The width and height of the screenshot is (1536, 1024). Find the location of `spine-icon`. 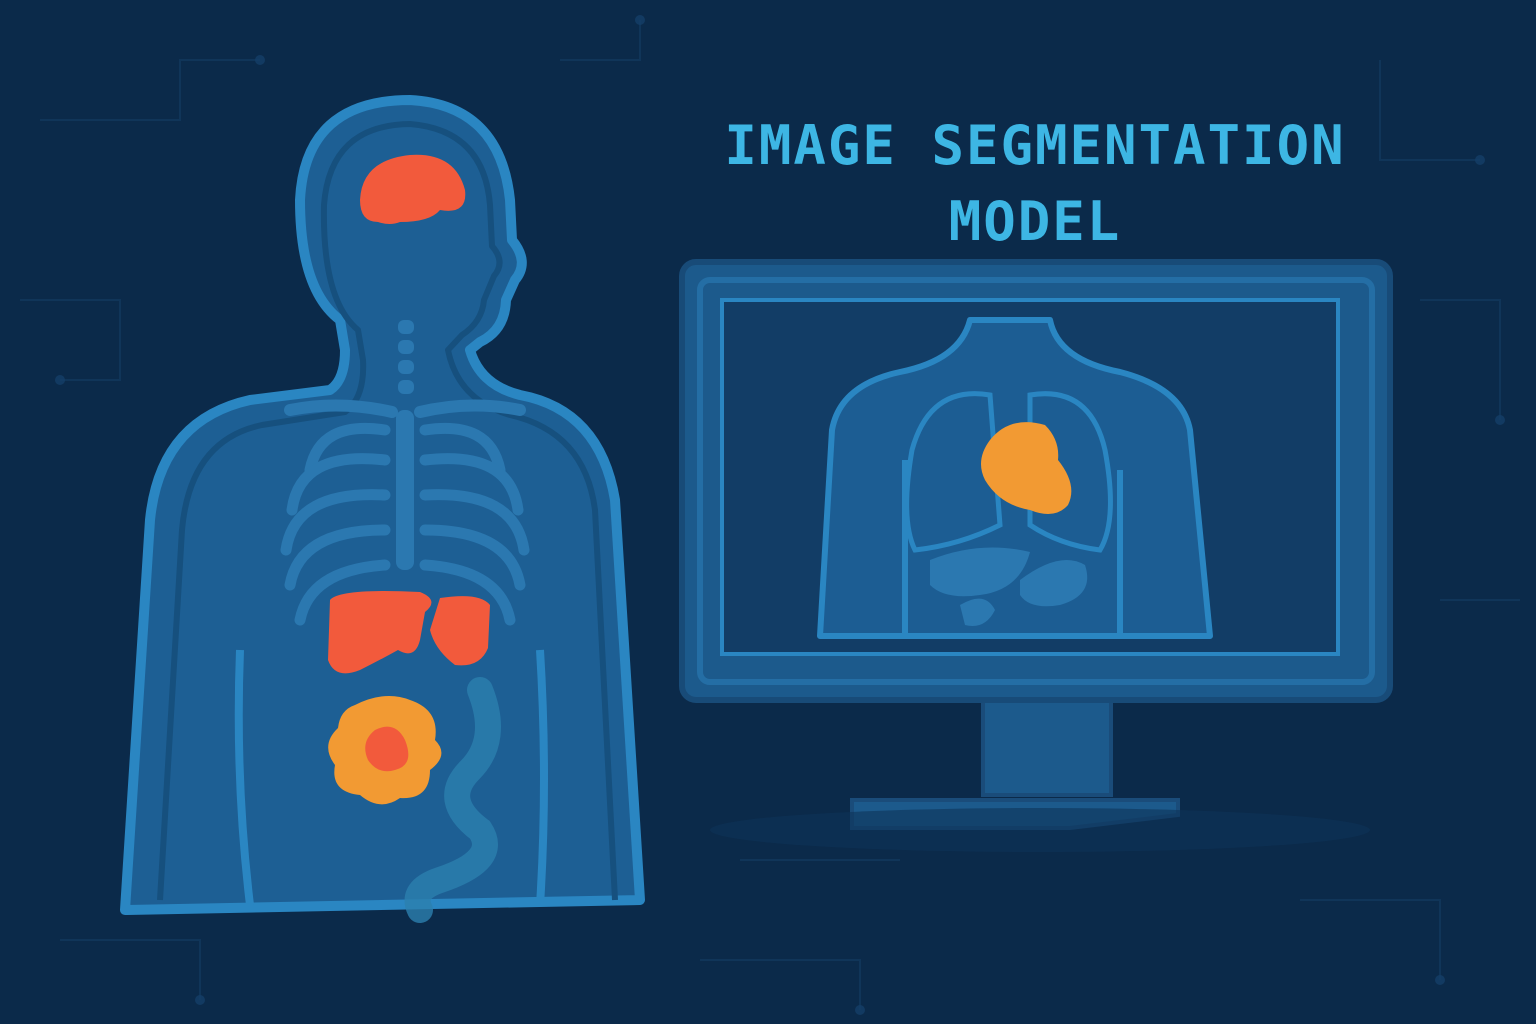

spine-icon is located at coordinates (405, 445).